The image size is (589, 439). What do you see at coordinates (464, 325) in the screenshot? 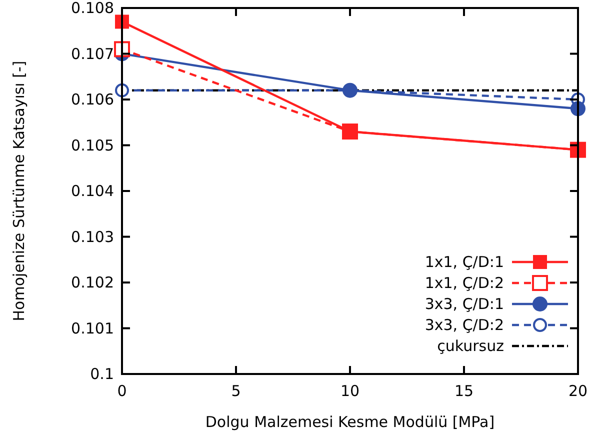
I see `legend-label: 3x3, Ç/D:2` at bounding box center [464, 325].